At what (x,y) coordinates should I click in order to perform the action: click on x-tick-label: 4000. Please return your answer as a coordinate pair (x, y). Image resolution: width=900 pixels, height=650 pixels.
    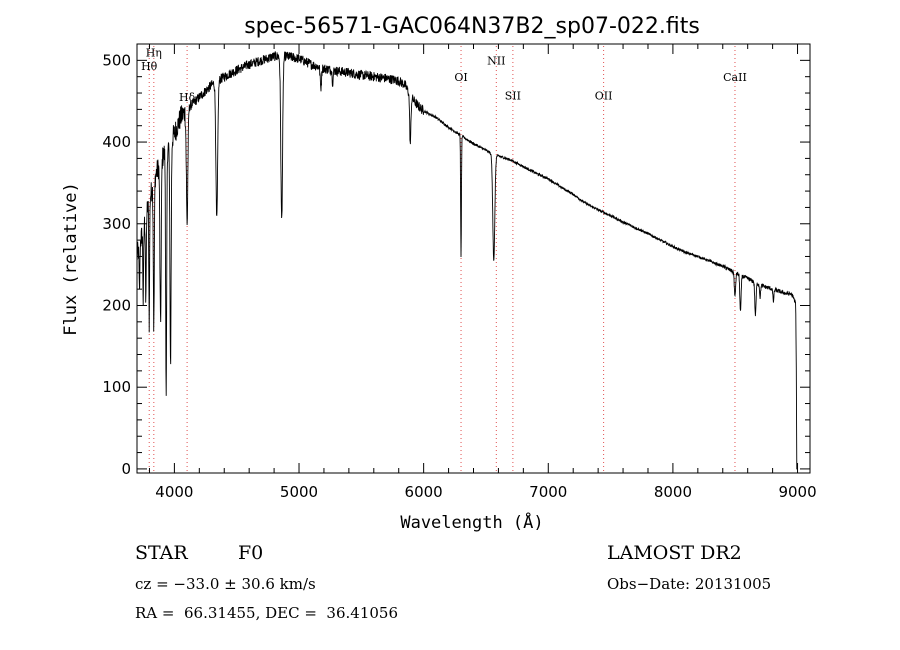
    Looking at the image, I should click on (174, 492).